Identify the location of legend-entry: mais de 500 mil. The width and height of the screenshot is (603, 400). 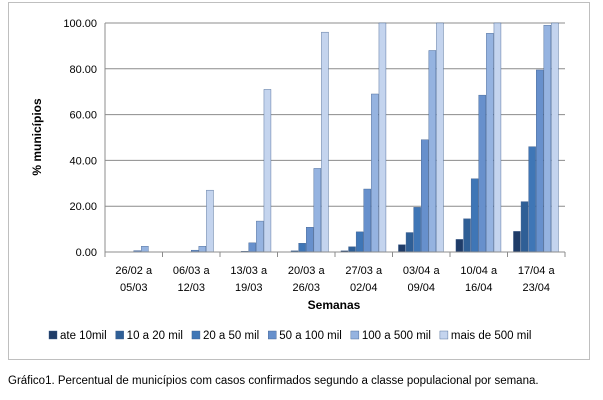
(491, 336).